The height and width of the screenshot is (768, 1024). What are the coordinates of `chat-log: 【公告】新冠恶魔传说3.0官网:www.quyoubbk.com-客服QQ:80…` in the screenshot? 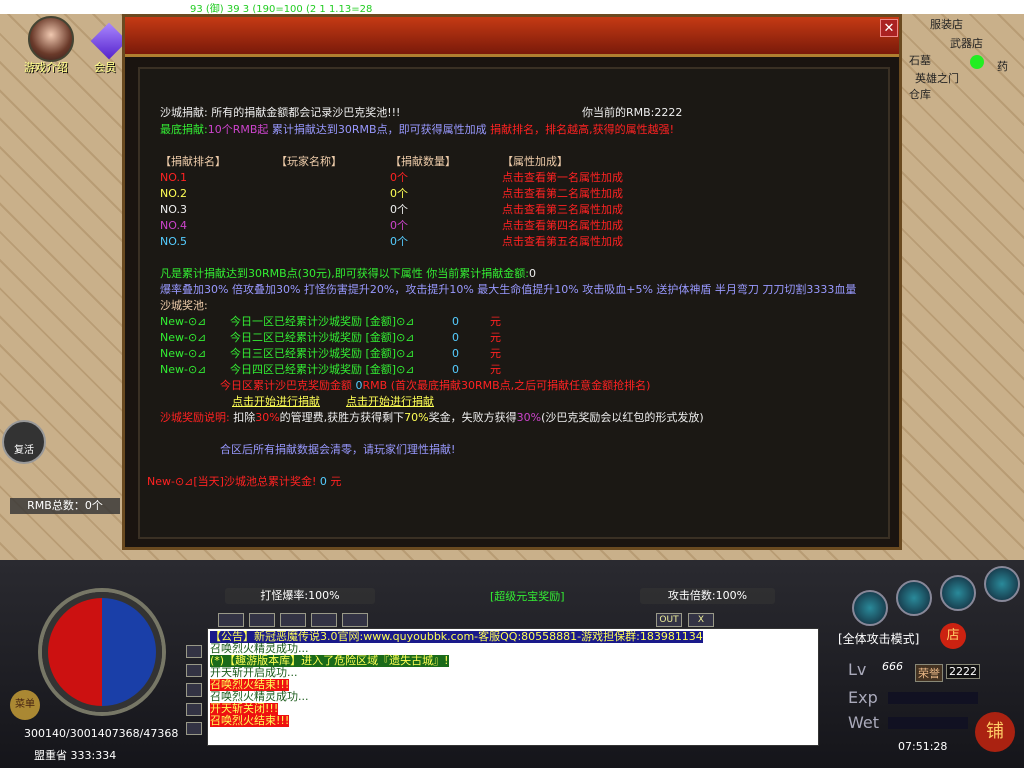 It's located at (513, 687).